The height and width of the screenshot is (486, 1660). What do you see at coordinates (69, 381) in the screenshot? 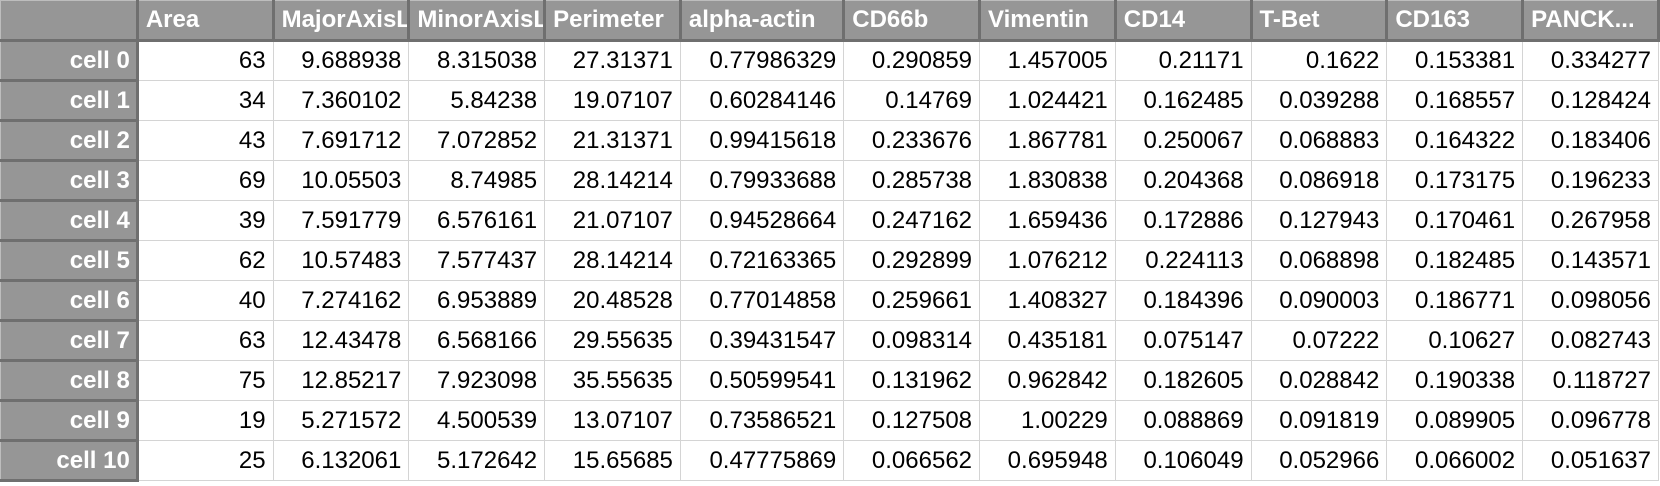
I see `row-header: cell 8` at bounding box center [69, 381].